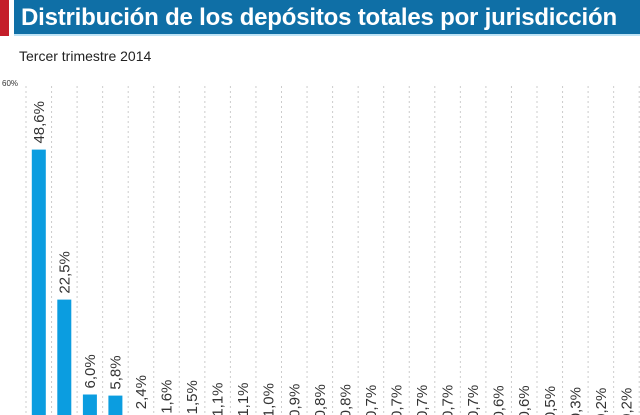 This screenshot has height=415, width=640. What do you see at coordinates (115, 372) in the screenshot?
I see `bar-value-label: 5,8%` at bounding box center [115, 372].